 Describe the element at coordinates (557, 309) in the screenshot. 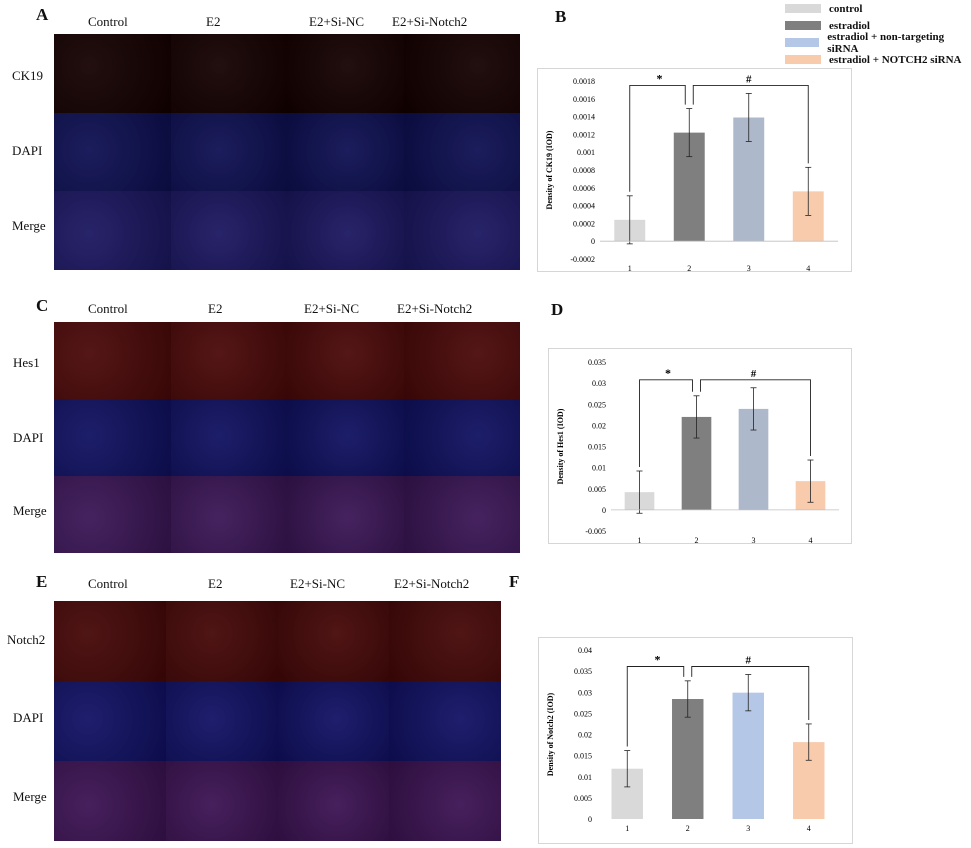

I see `panel-letter-d: D` at that location.